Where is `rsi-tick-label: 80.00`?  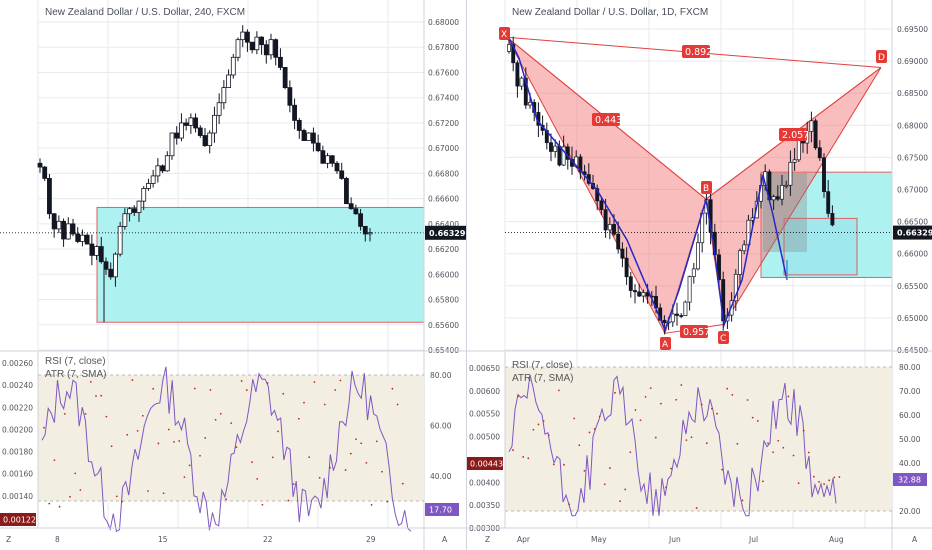 rsi-tick-label: 80.00 is located at coordinates (441, 375).